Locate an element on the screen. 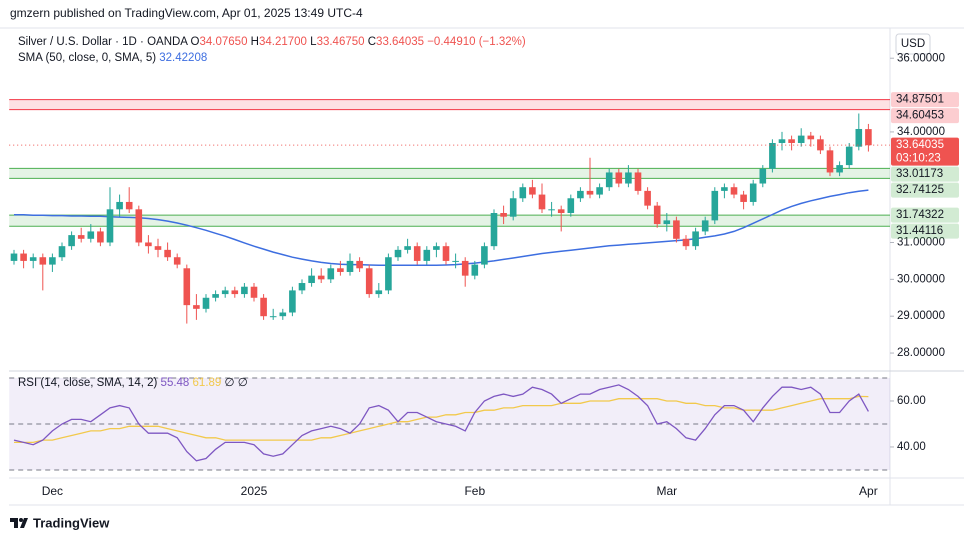  y-tick-label: 34.00000 is located at coordinates (921, 132).